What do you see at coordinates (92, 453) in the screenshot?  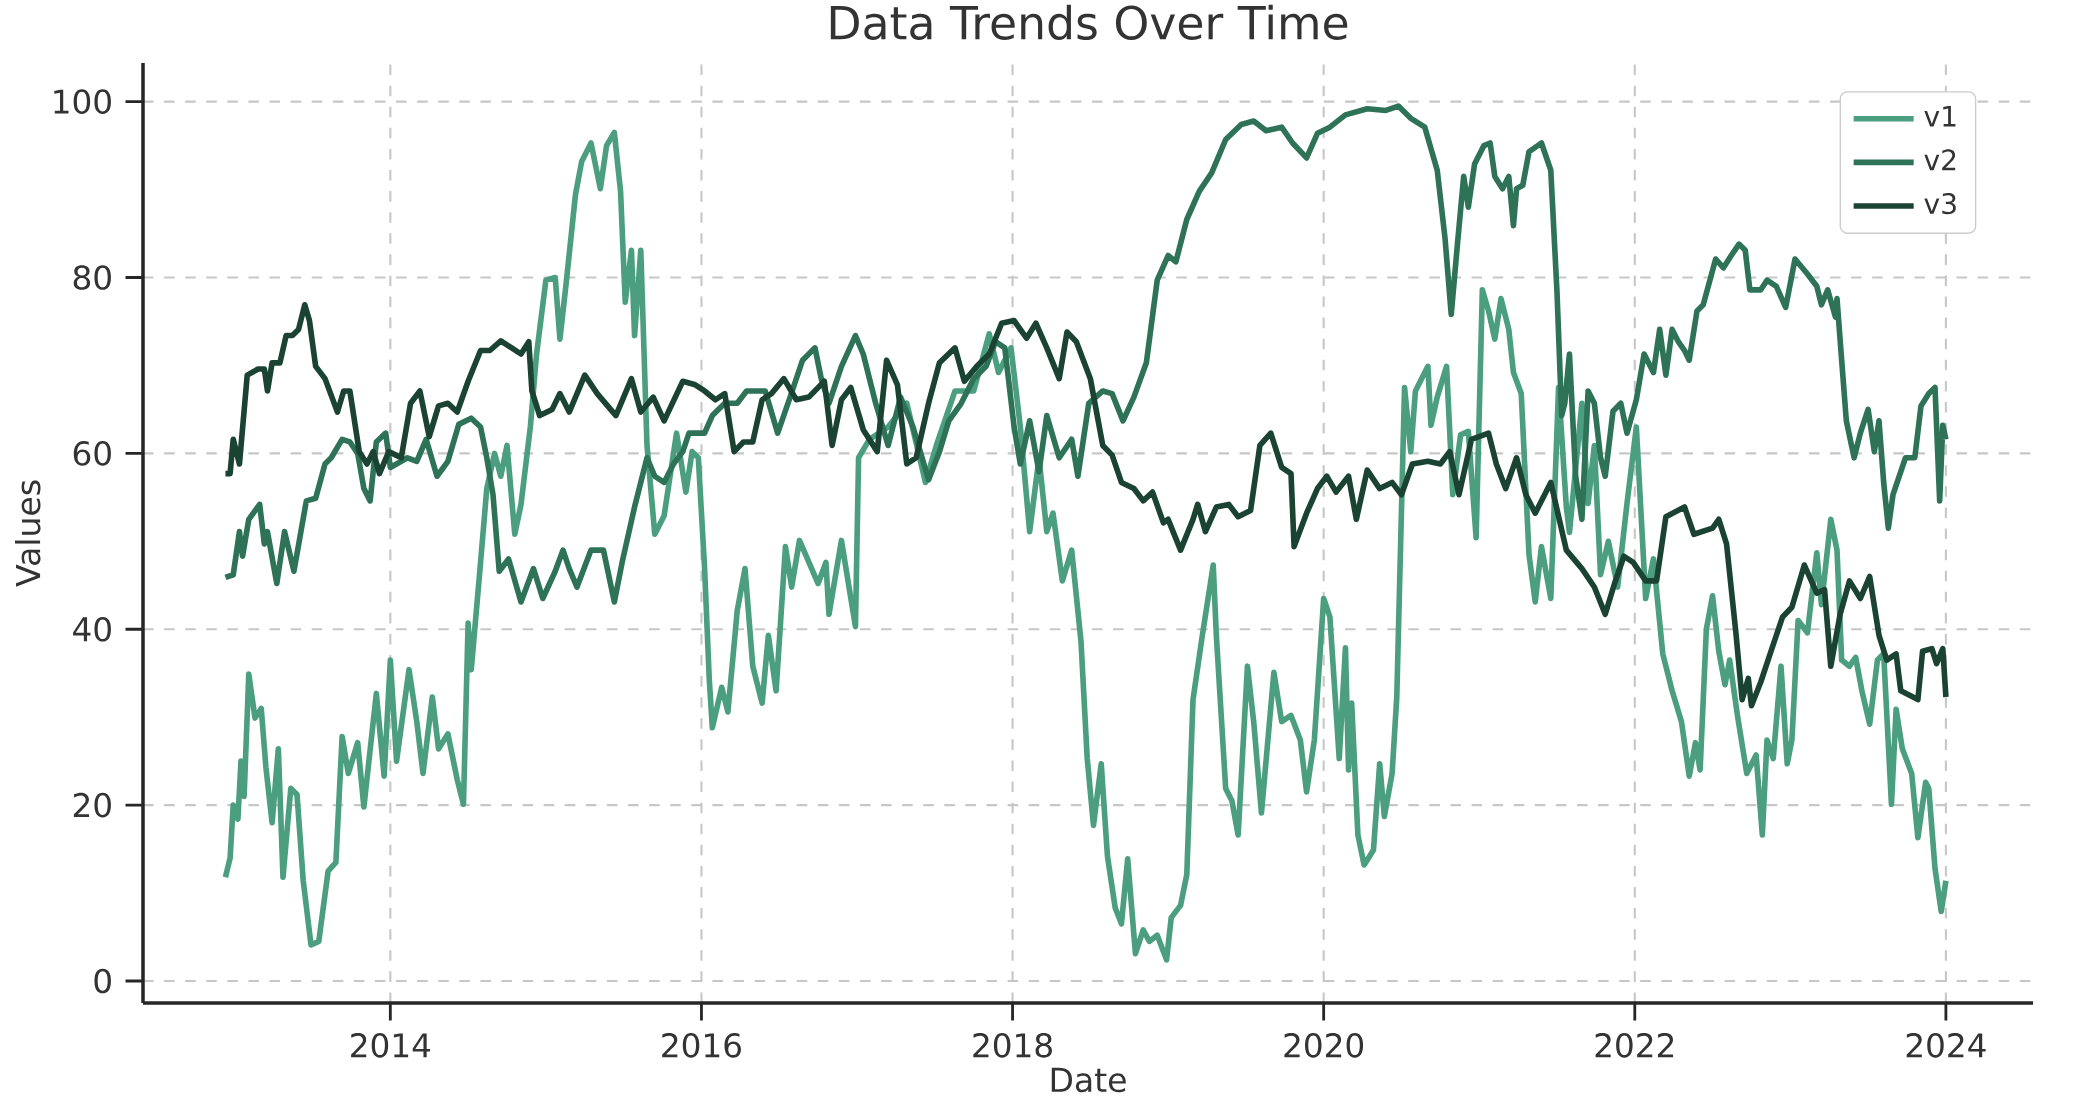 I see `y-tick-label: 60` at bounding box center [92, 453].